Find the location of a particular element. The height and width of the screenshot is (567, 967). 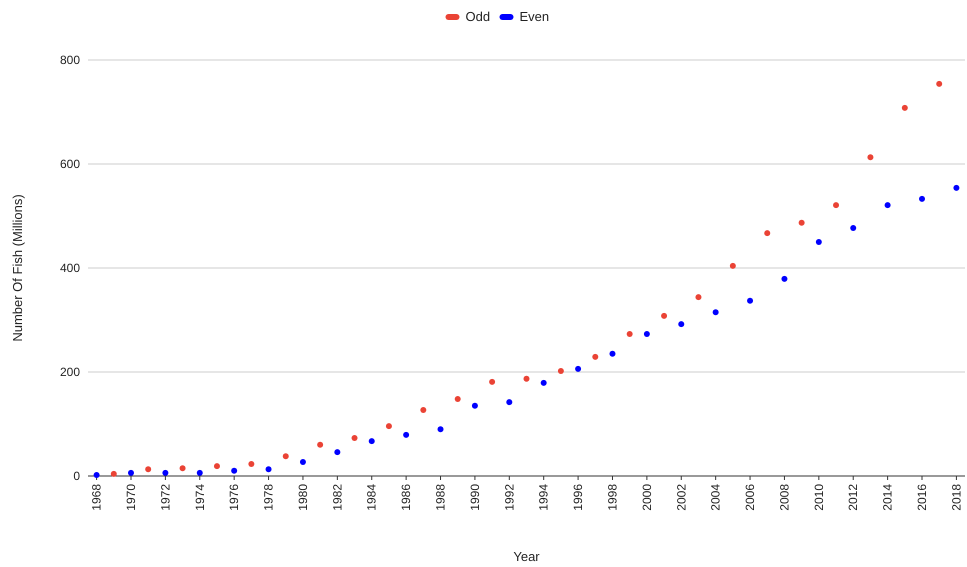

x-tick-label: 1996 is located at coordinates (578, 497).